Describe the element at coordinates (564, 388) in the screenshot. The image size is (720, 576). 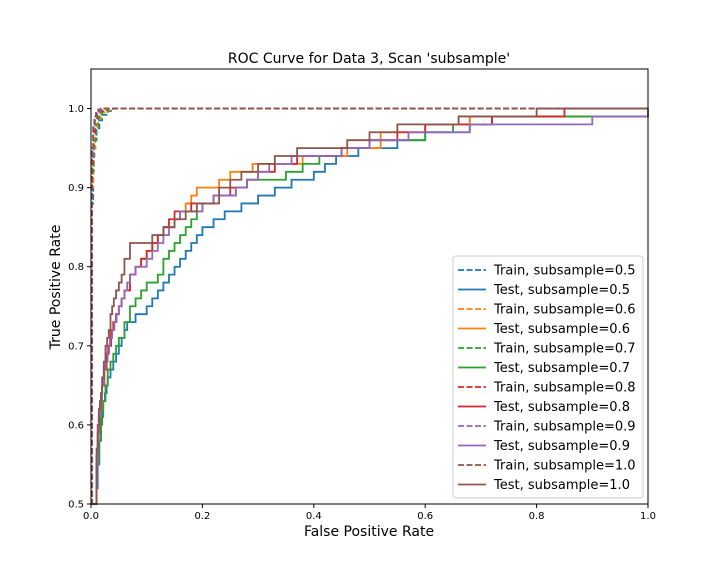
I see `legend-label-6: Train, subsample=0.8` at that location.